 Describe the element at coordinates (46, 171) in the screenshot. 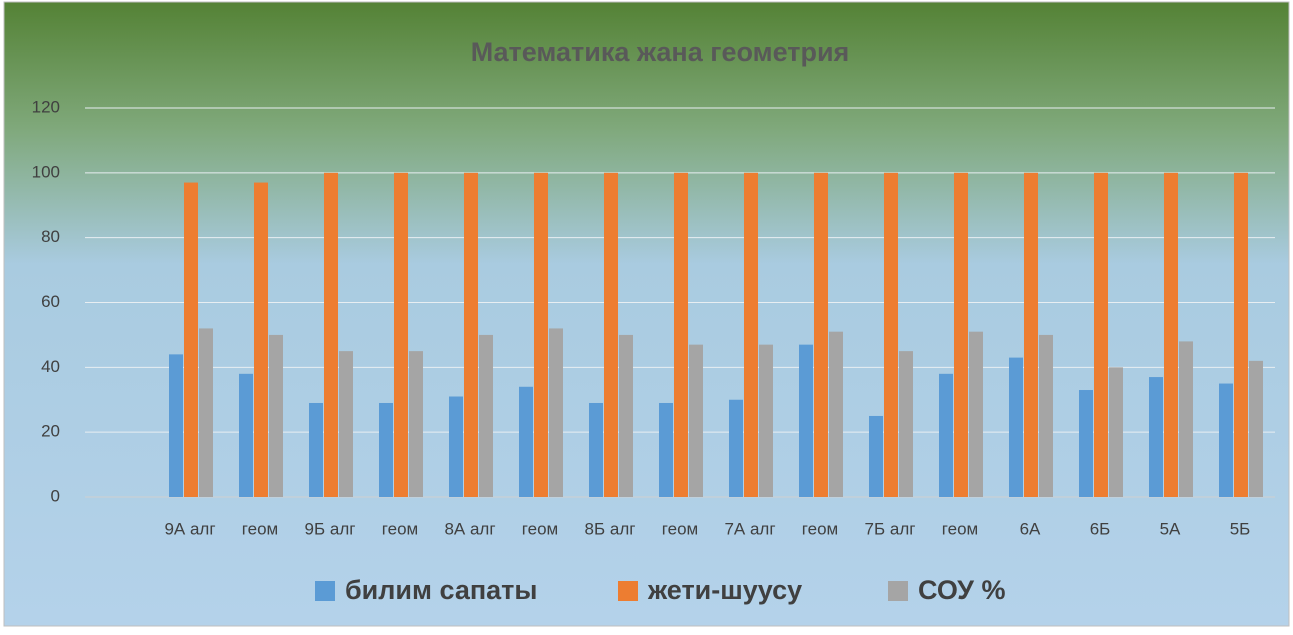

I see `y-tick-label: 100` at that location.